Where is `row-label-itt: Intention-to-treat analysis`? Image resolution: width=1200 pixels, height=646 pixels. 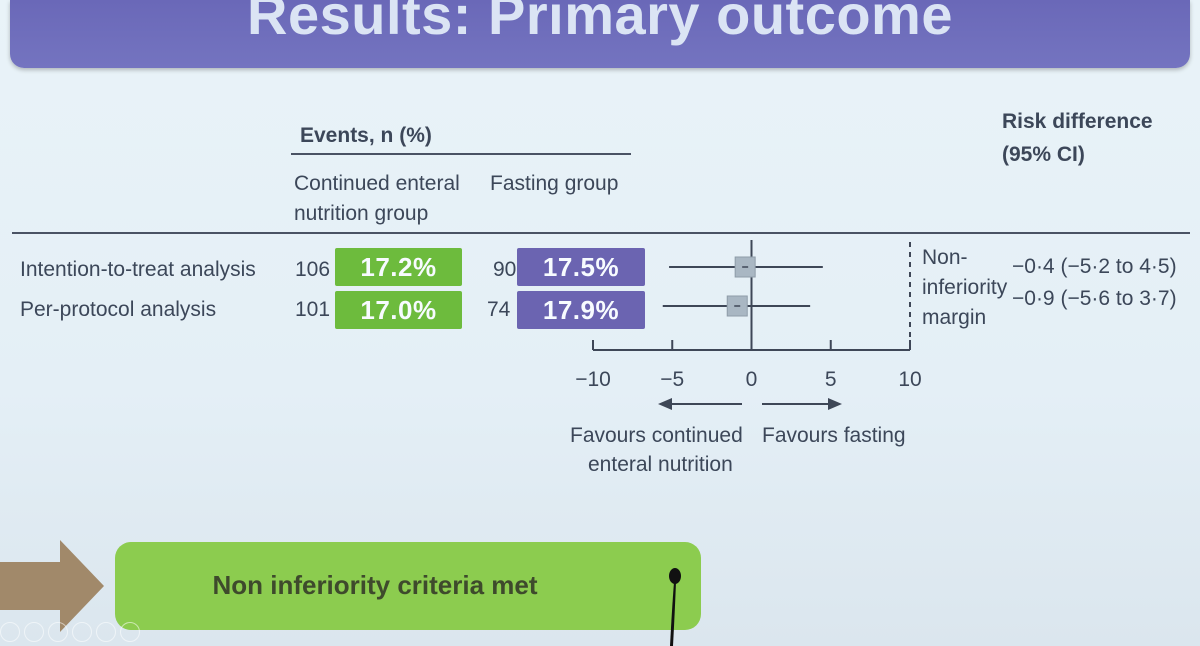 row-label-itt: Intention-to-treat analysis is located at coordinates (138, 269).